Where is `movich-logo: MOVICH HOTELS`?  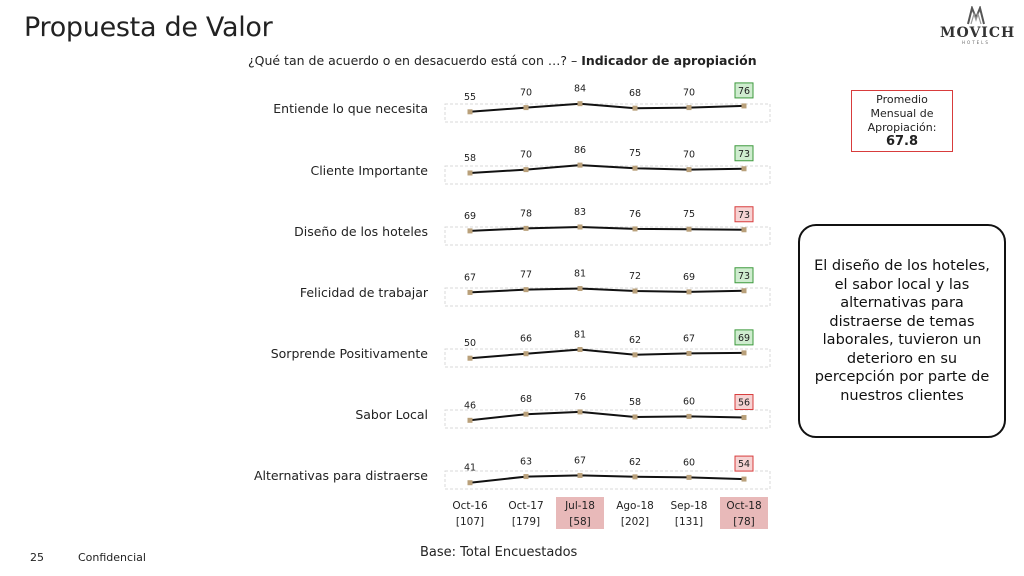 movich-logo: MOVICH HOTELS is located at coordinates (978, 26).